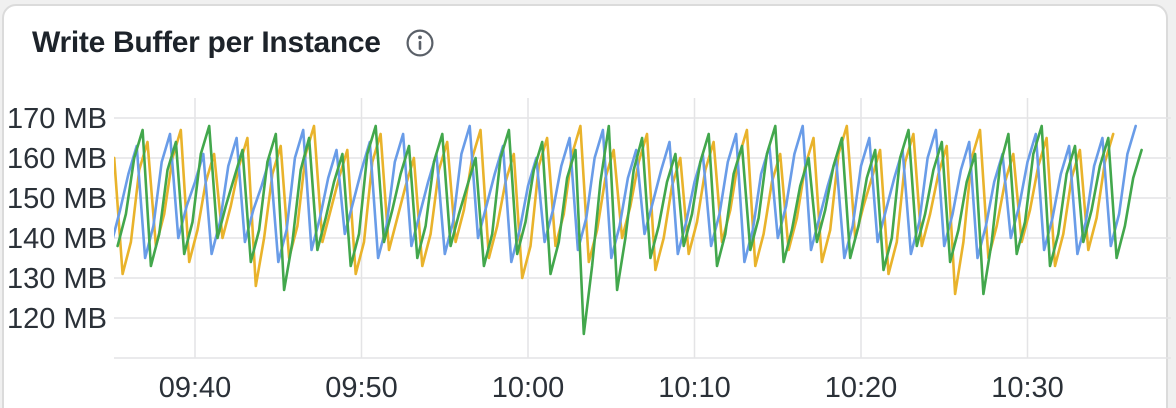  What do you see at coordinates (528, 388) in the screenshot?
I see `x-tick-label: 10:00` at bounding box center [528, 388].